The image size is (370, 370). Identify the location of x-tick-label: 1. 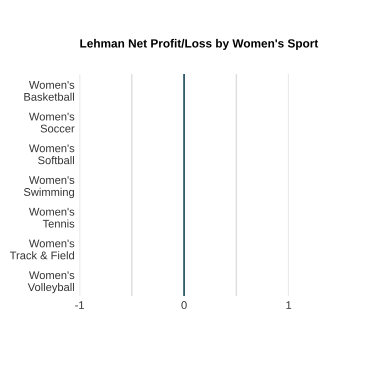
(289, 305).